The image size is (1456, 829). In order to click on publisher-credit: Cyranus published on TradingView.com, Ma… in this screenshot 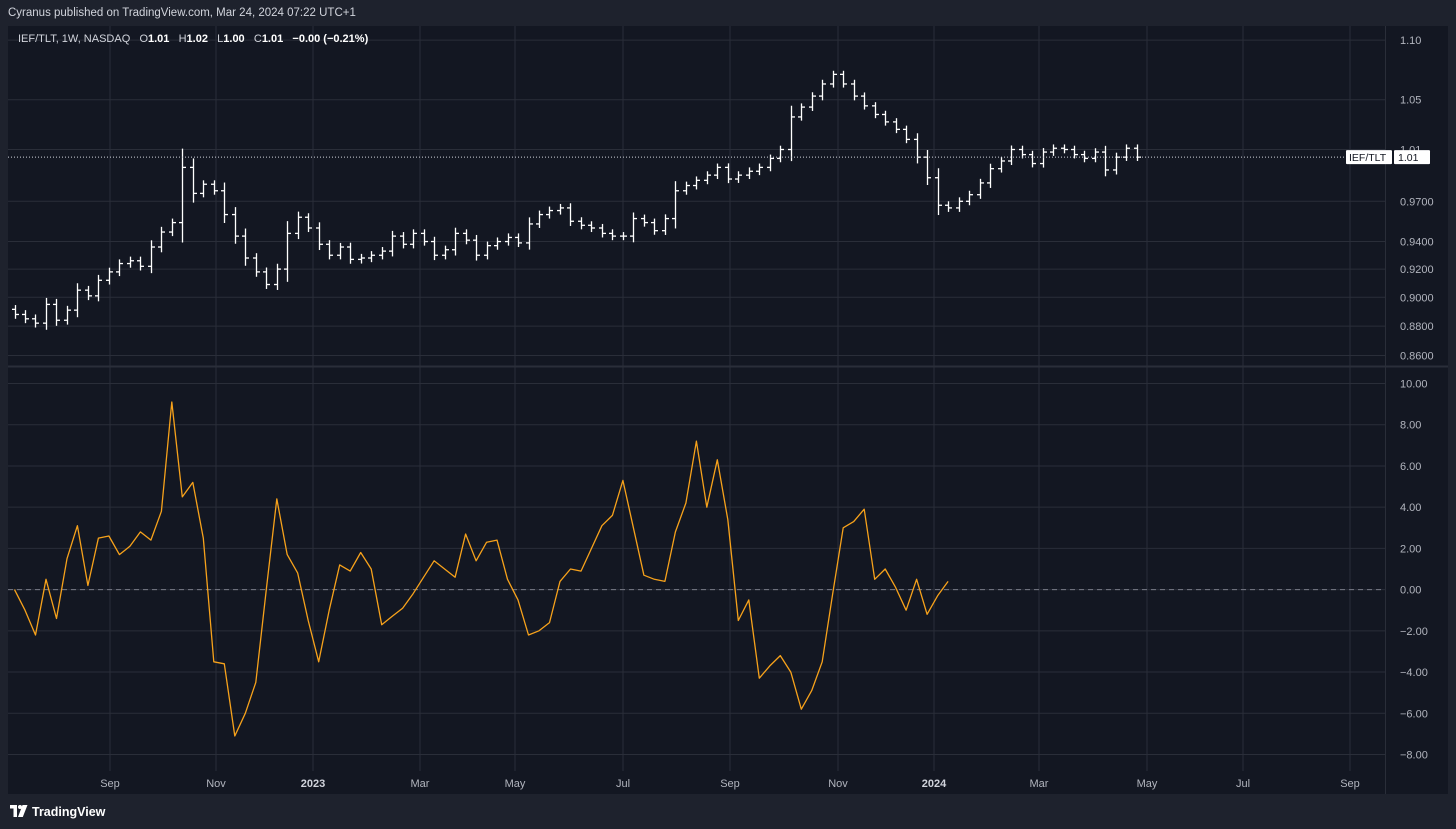, I will do `click(182, 13)`.